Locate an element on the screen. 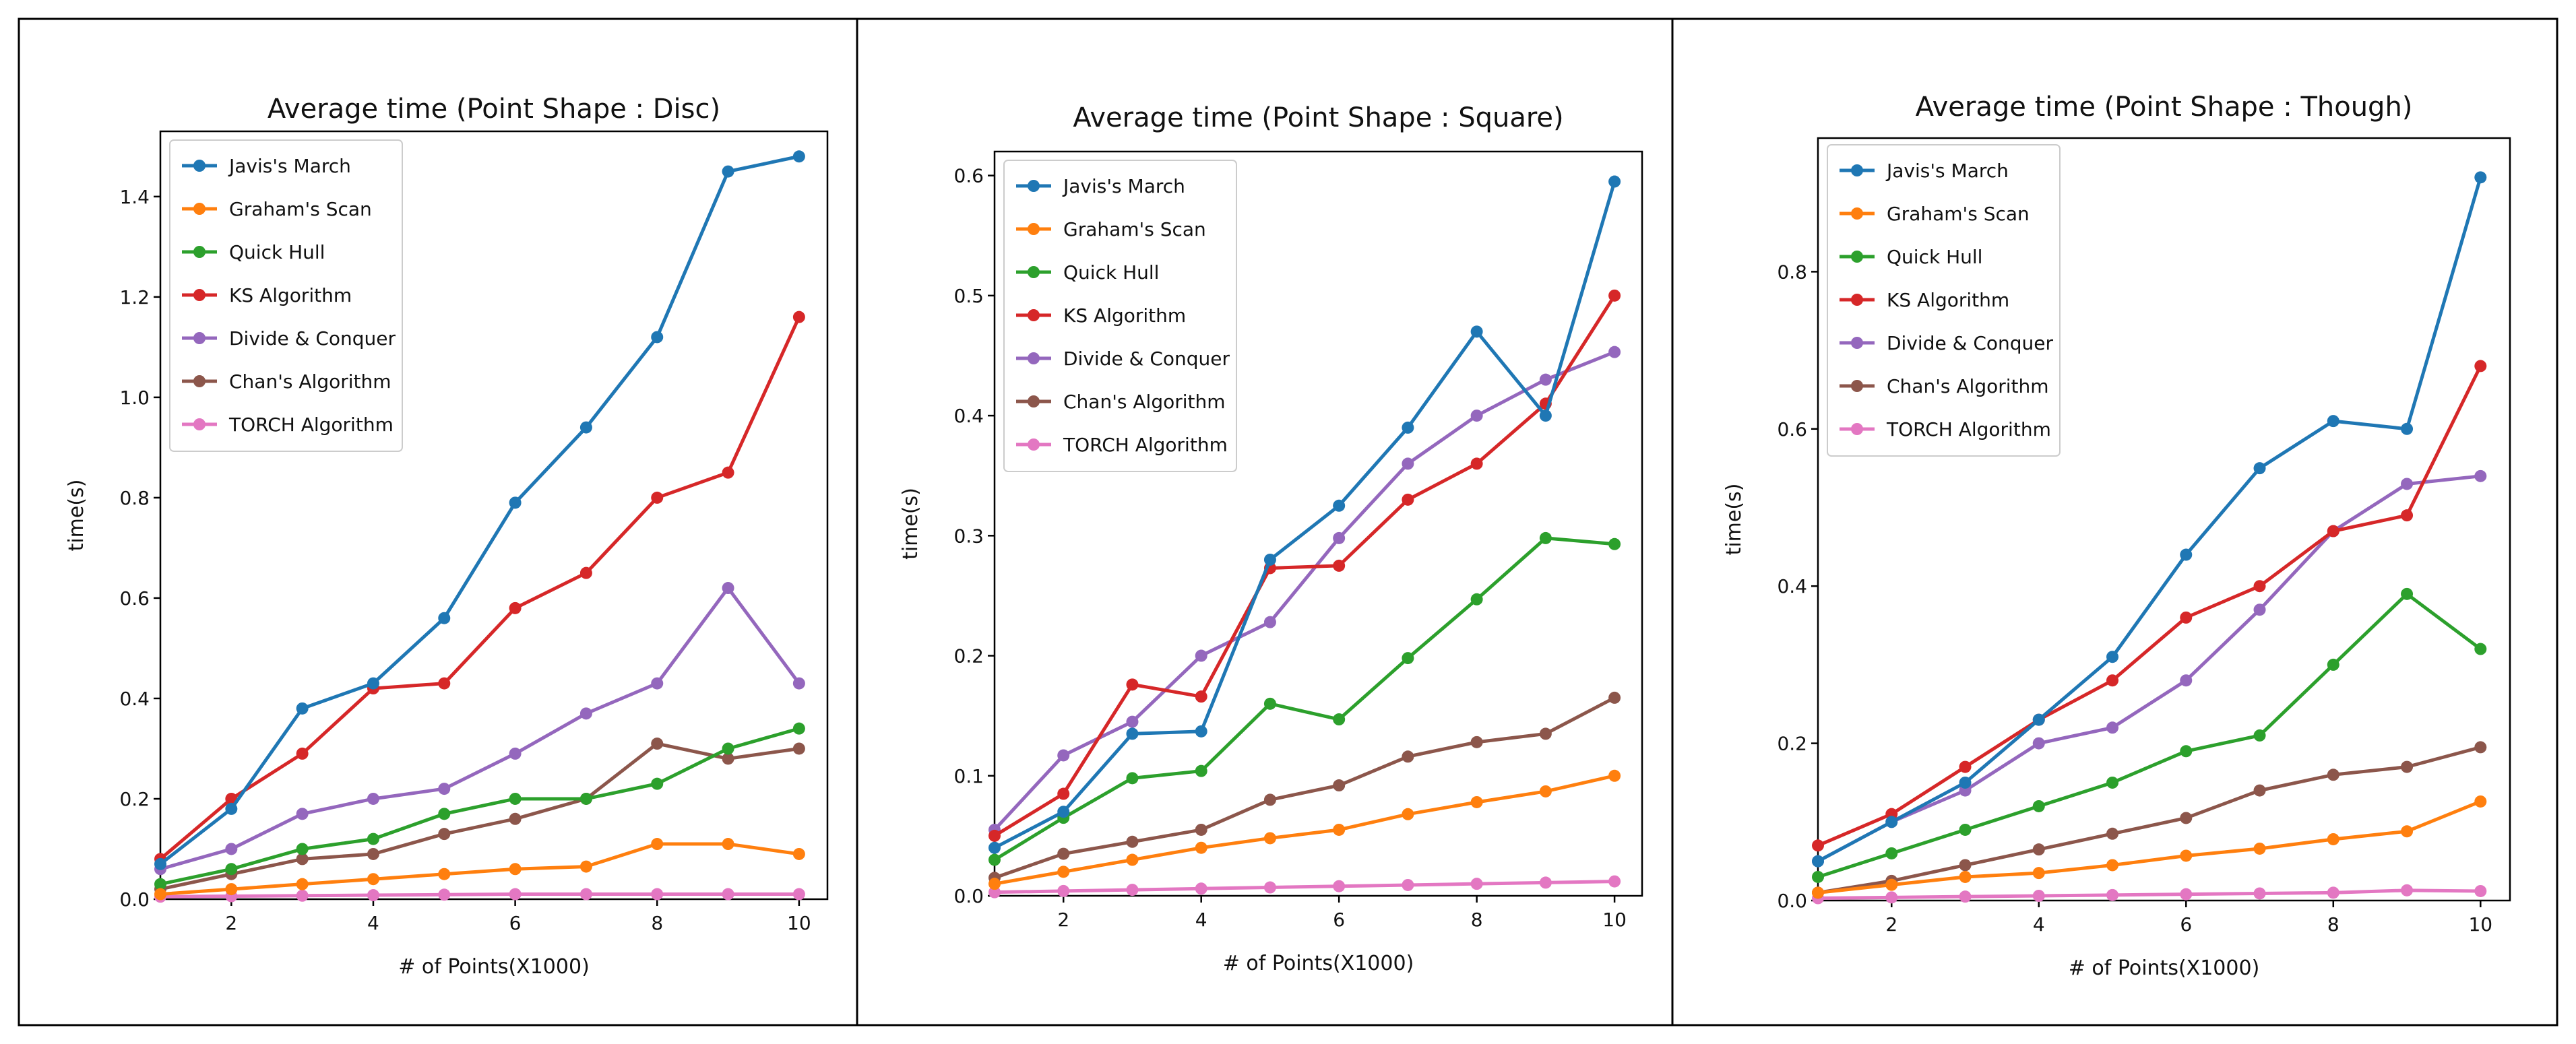  legend-label: Chan's Algorithm is located at coordinates (310, 382).